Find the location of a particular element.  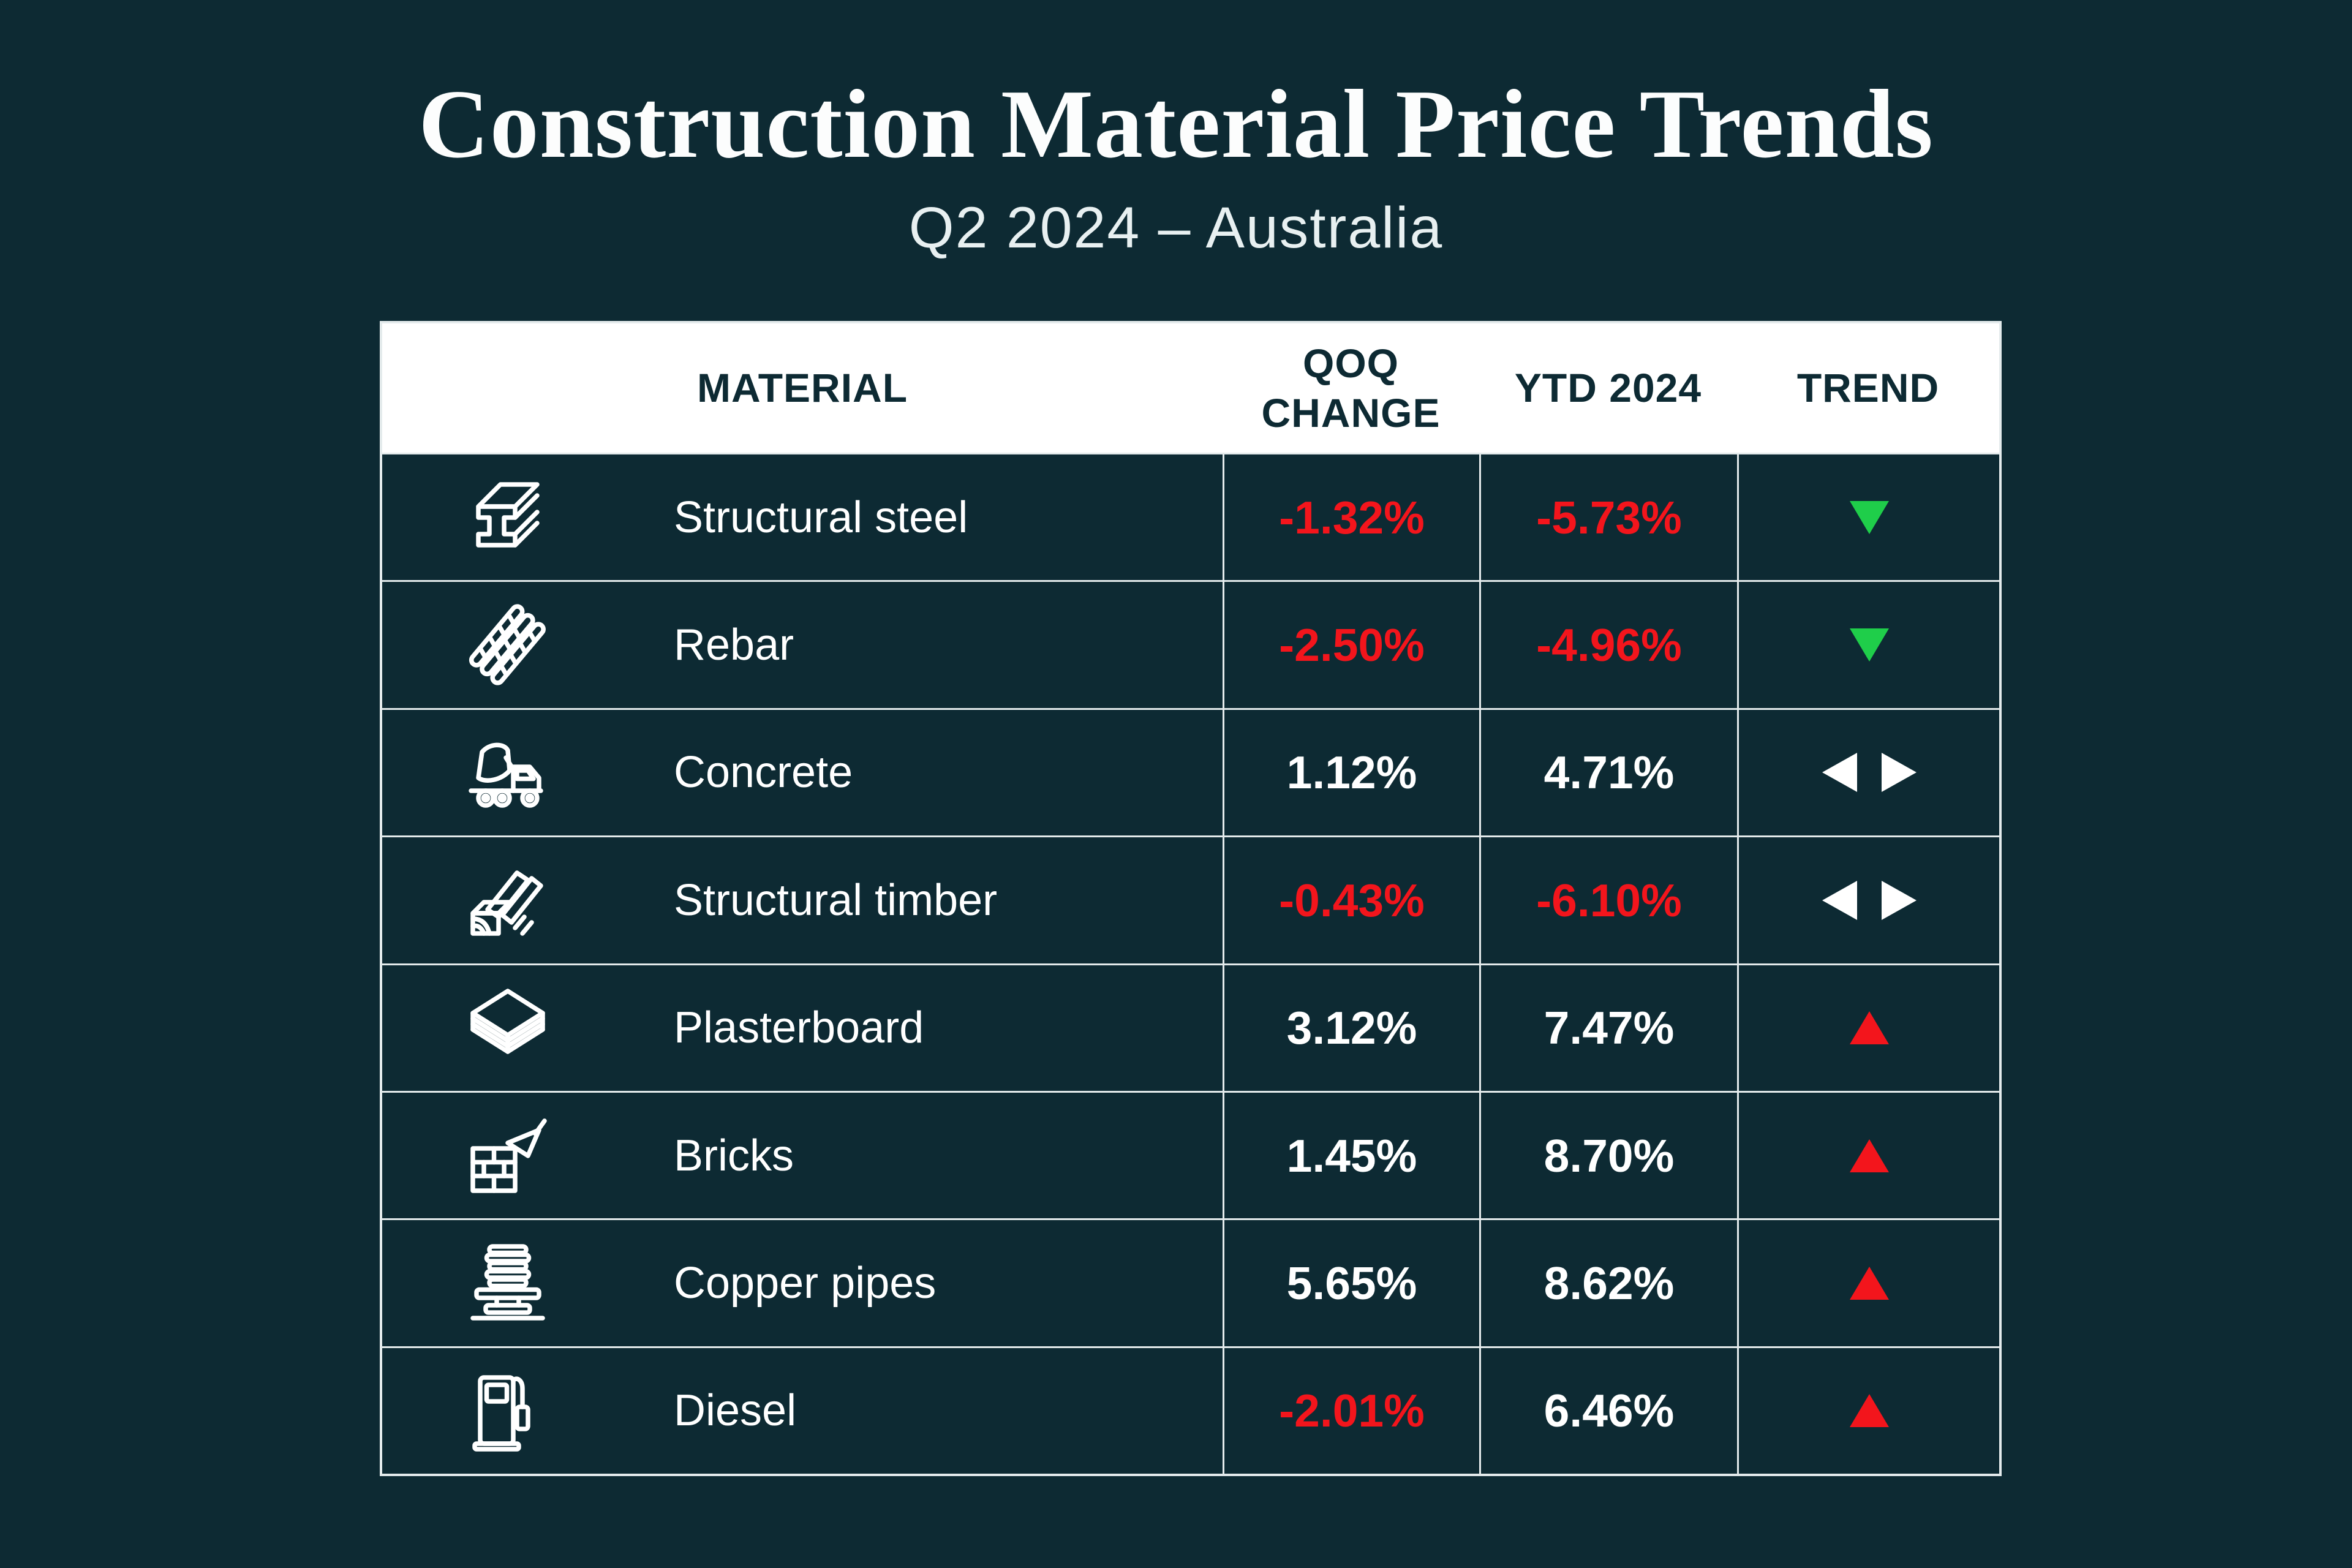

qoq-change-value: 5.65% is located at coordinates (1351, 1283).